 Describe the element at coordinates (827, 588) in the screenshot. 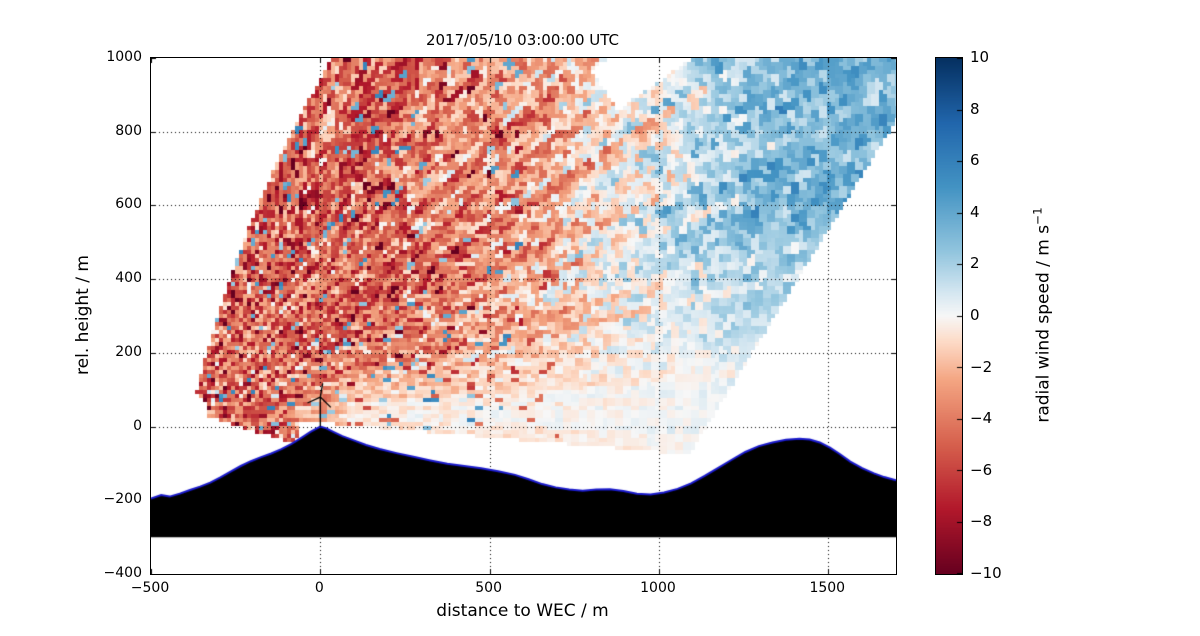

I see `x-tick-label: 1500` at that location.